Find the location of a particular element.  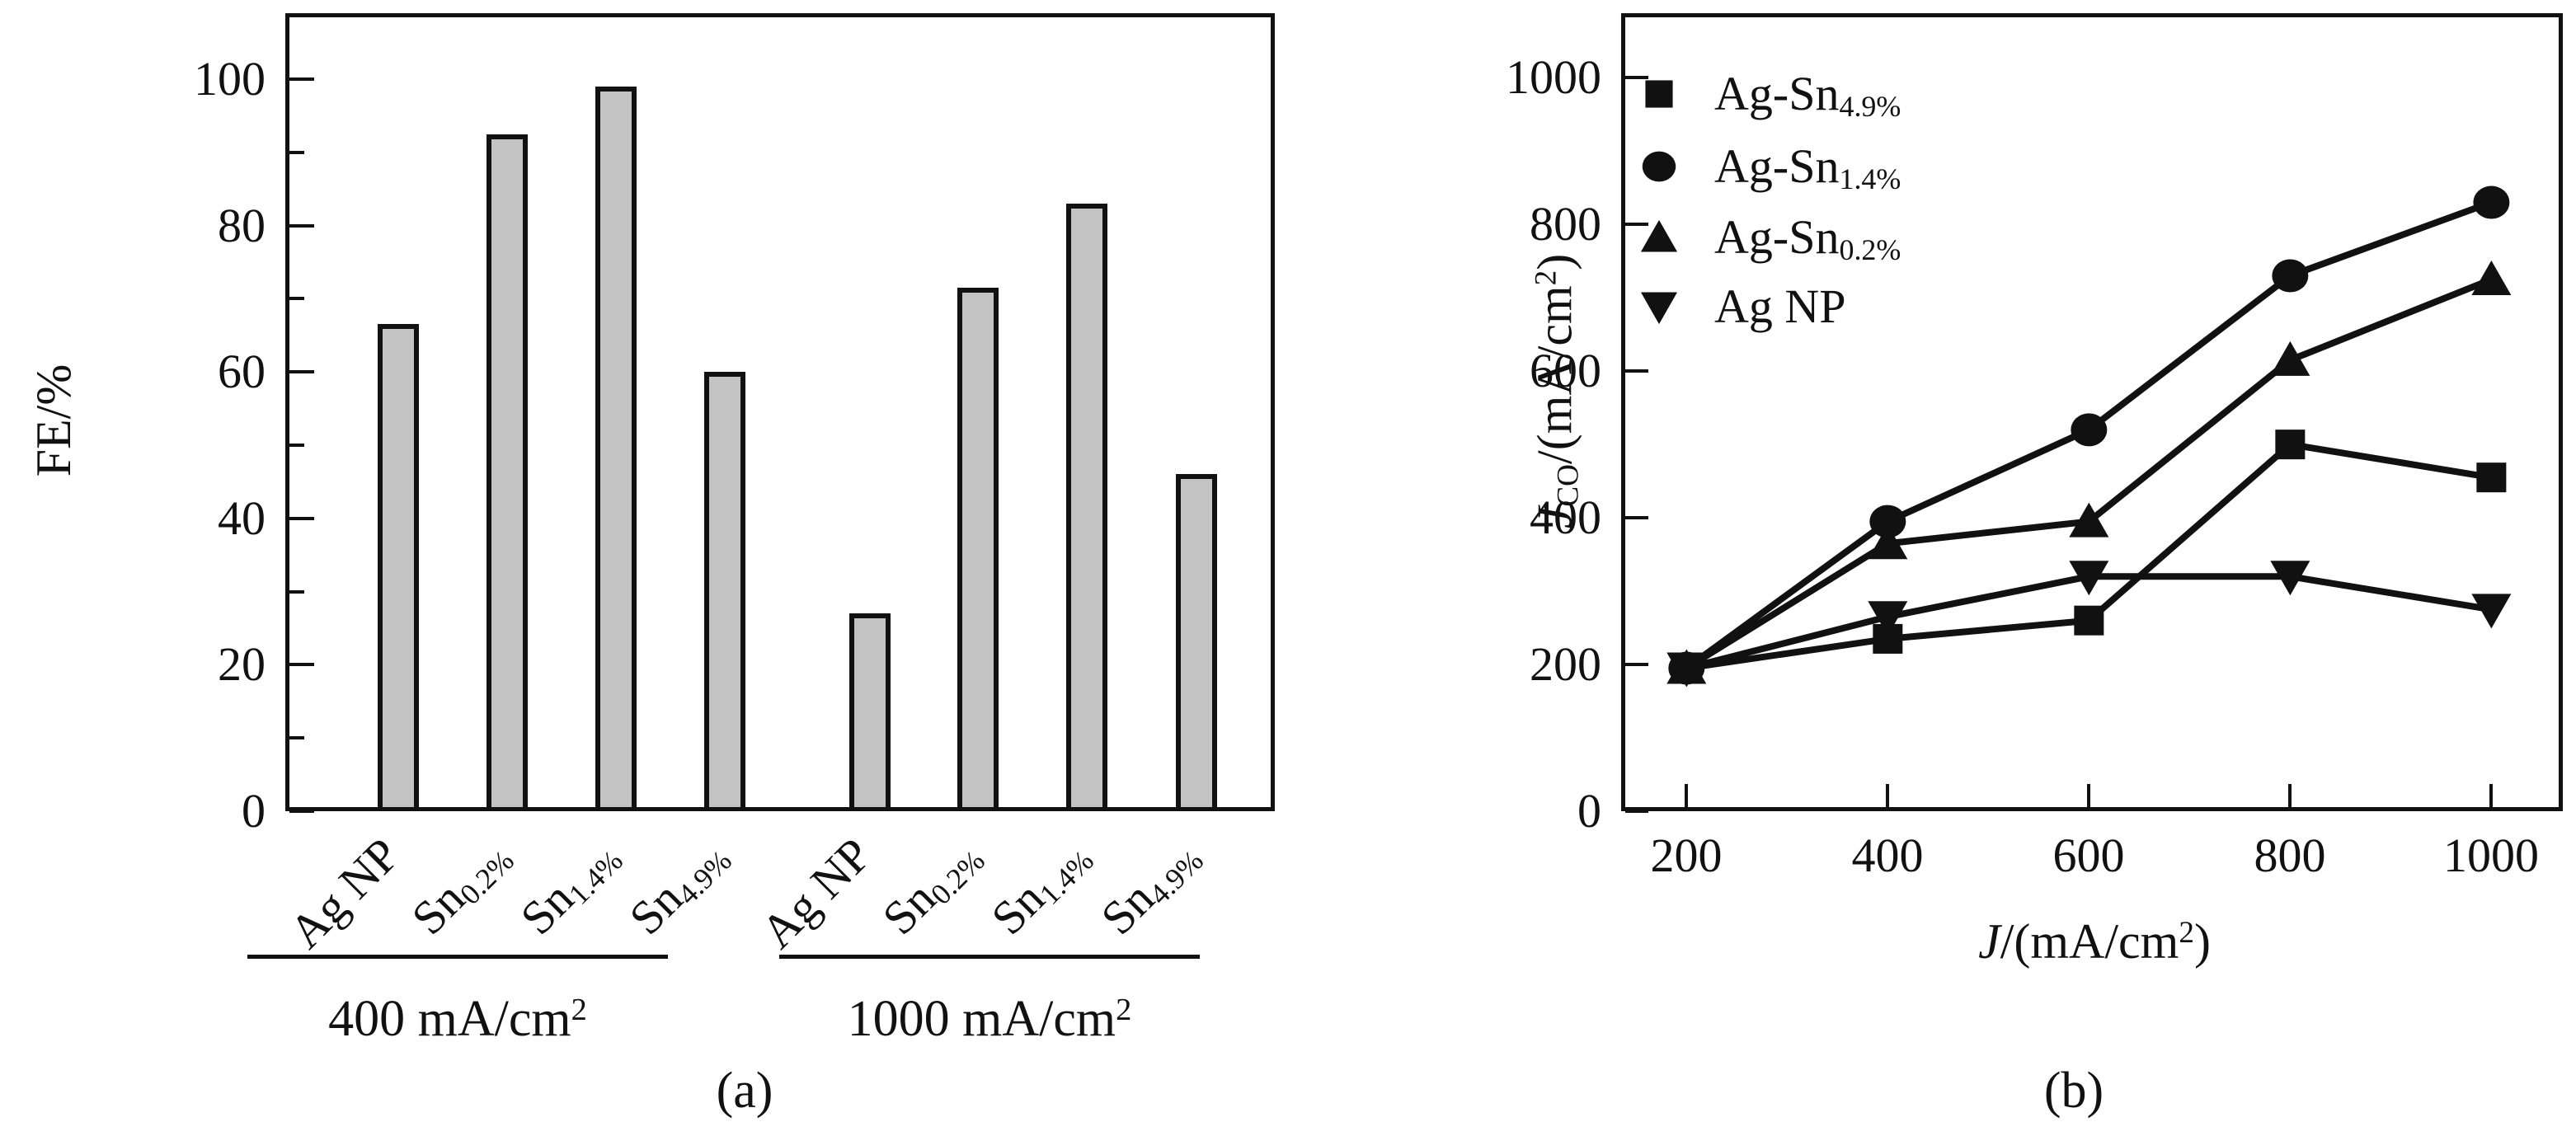

y-tick-label: 200 is located at coordinates (1565, 664).